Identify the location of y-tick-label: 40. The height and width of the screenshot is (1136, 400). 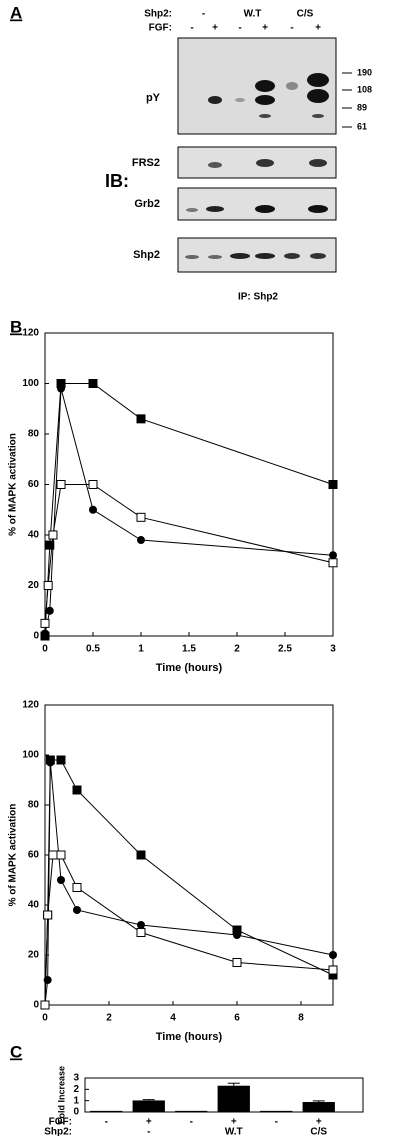
(34, 905).